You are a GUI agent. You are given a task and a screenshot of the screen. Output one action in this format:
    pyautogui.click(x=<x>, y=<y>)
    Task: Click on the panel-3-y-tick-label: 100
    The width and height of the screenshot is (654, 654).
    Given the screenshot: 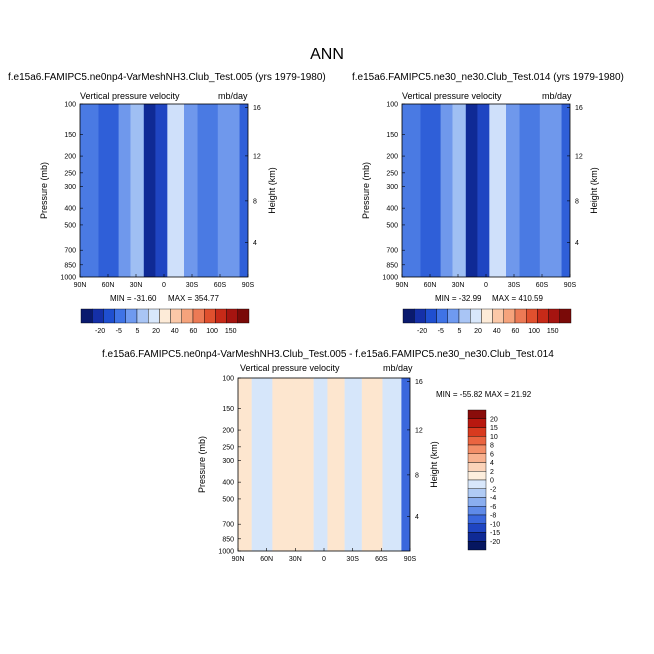 What is the action you would take?
    pyautogui.click(x=228, y=379)
    